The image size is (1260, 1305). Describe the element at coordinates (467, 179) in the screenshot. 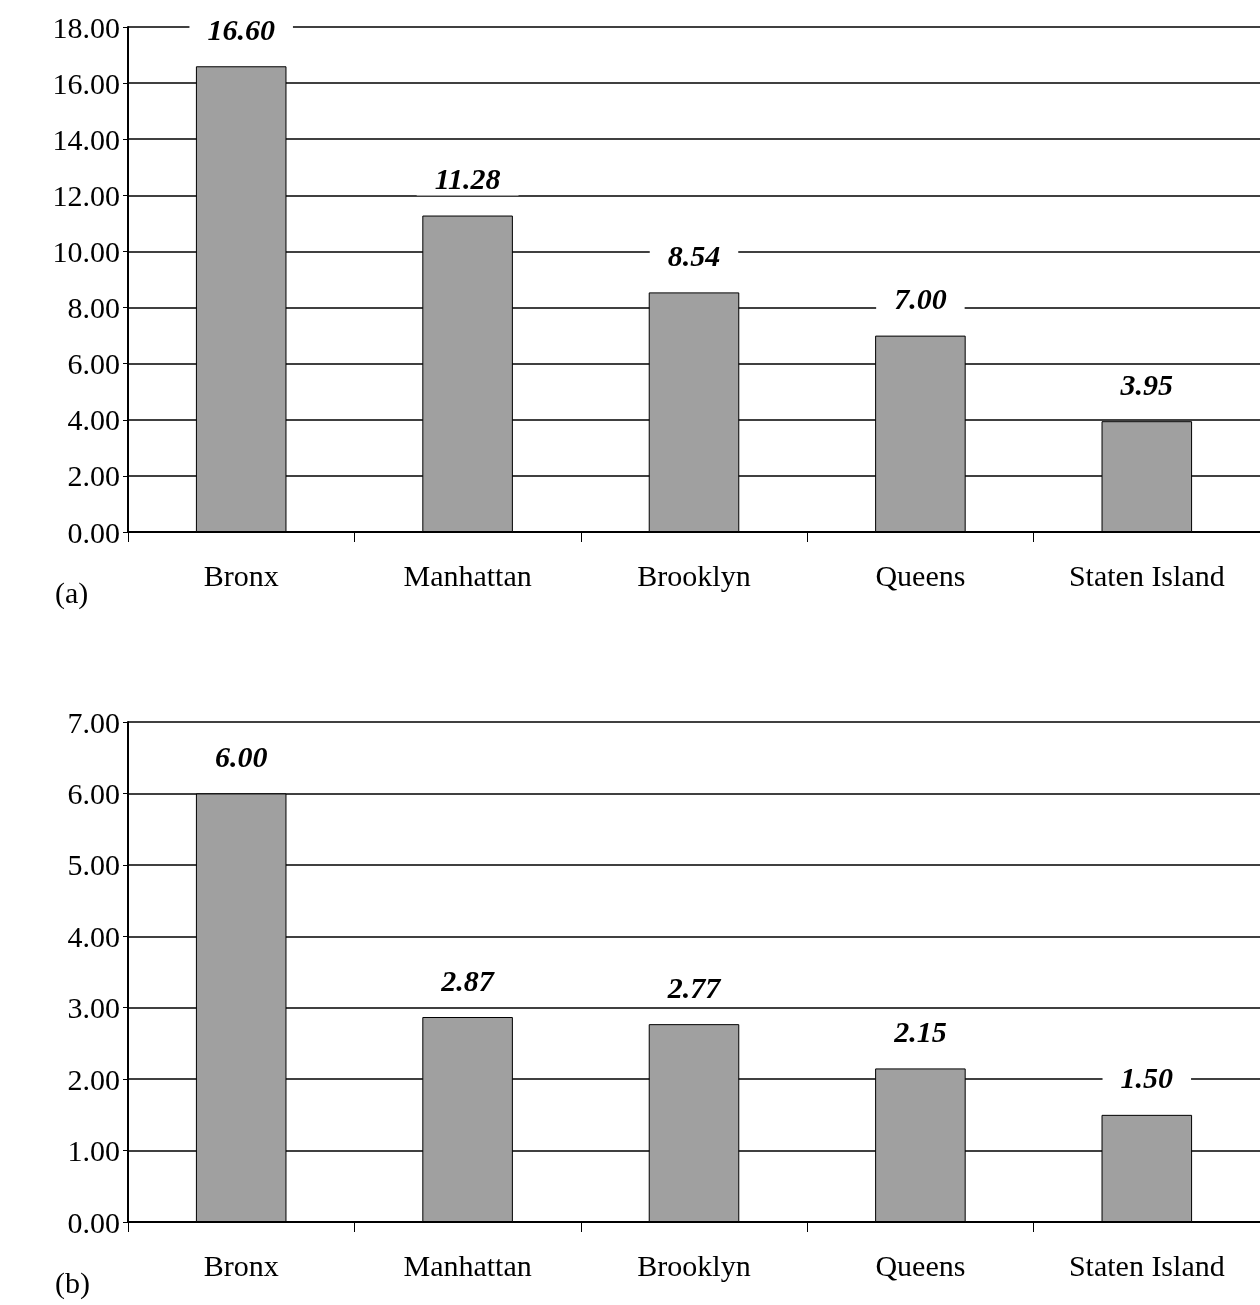

I see `data-label: 11.28` at that location.